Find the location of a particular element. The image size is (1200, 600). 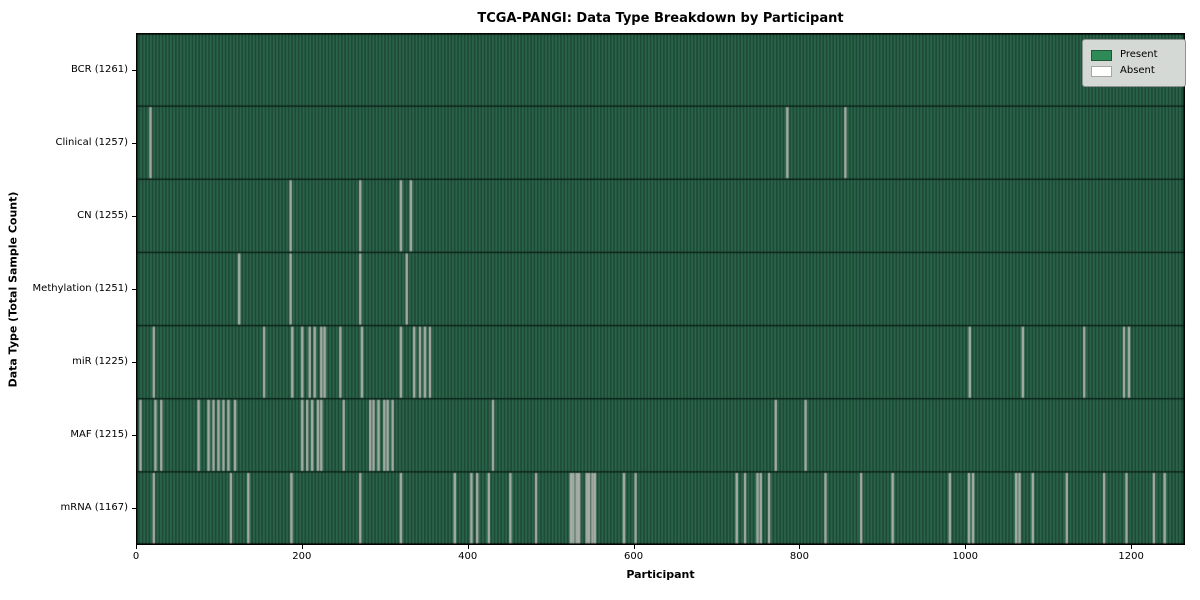

x-tick-label-0: 0 is located at coordinates (136, 556).